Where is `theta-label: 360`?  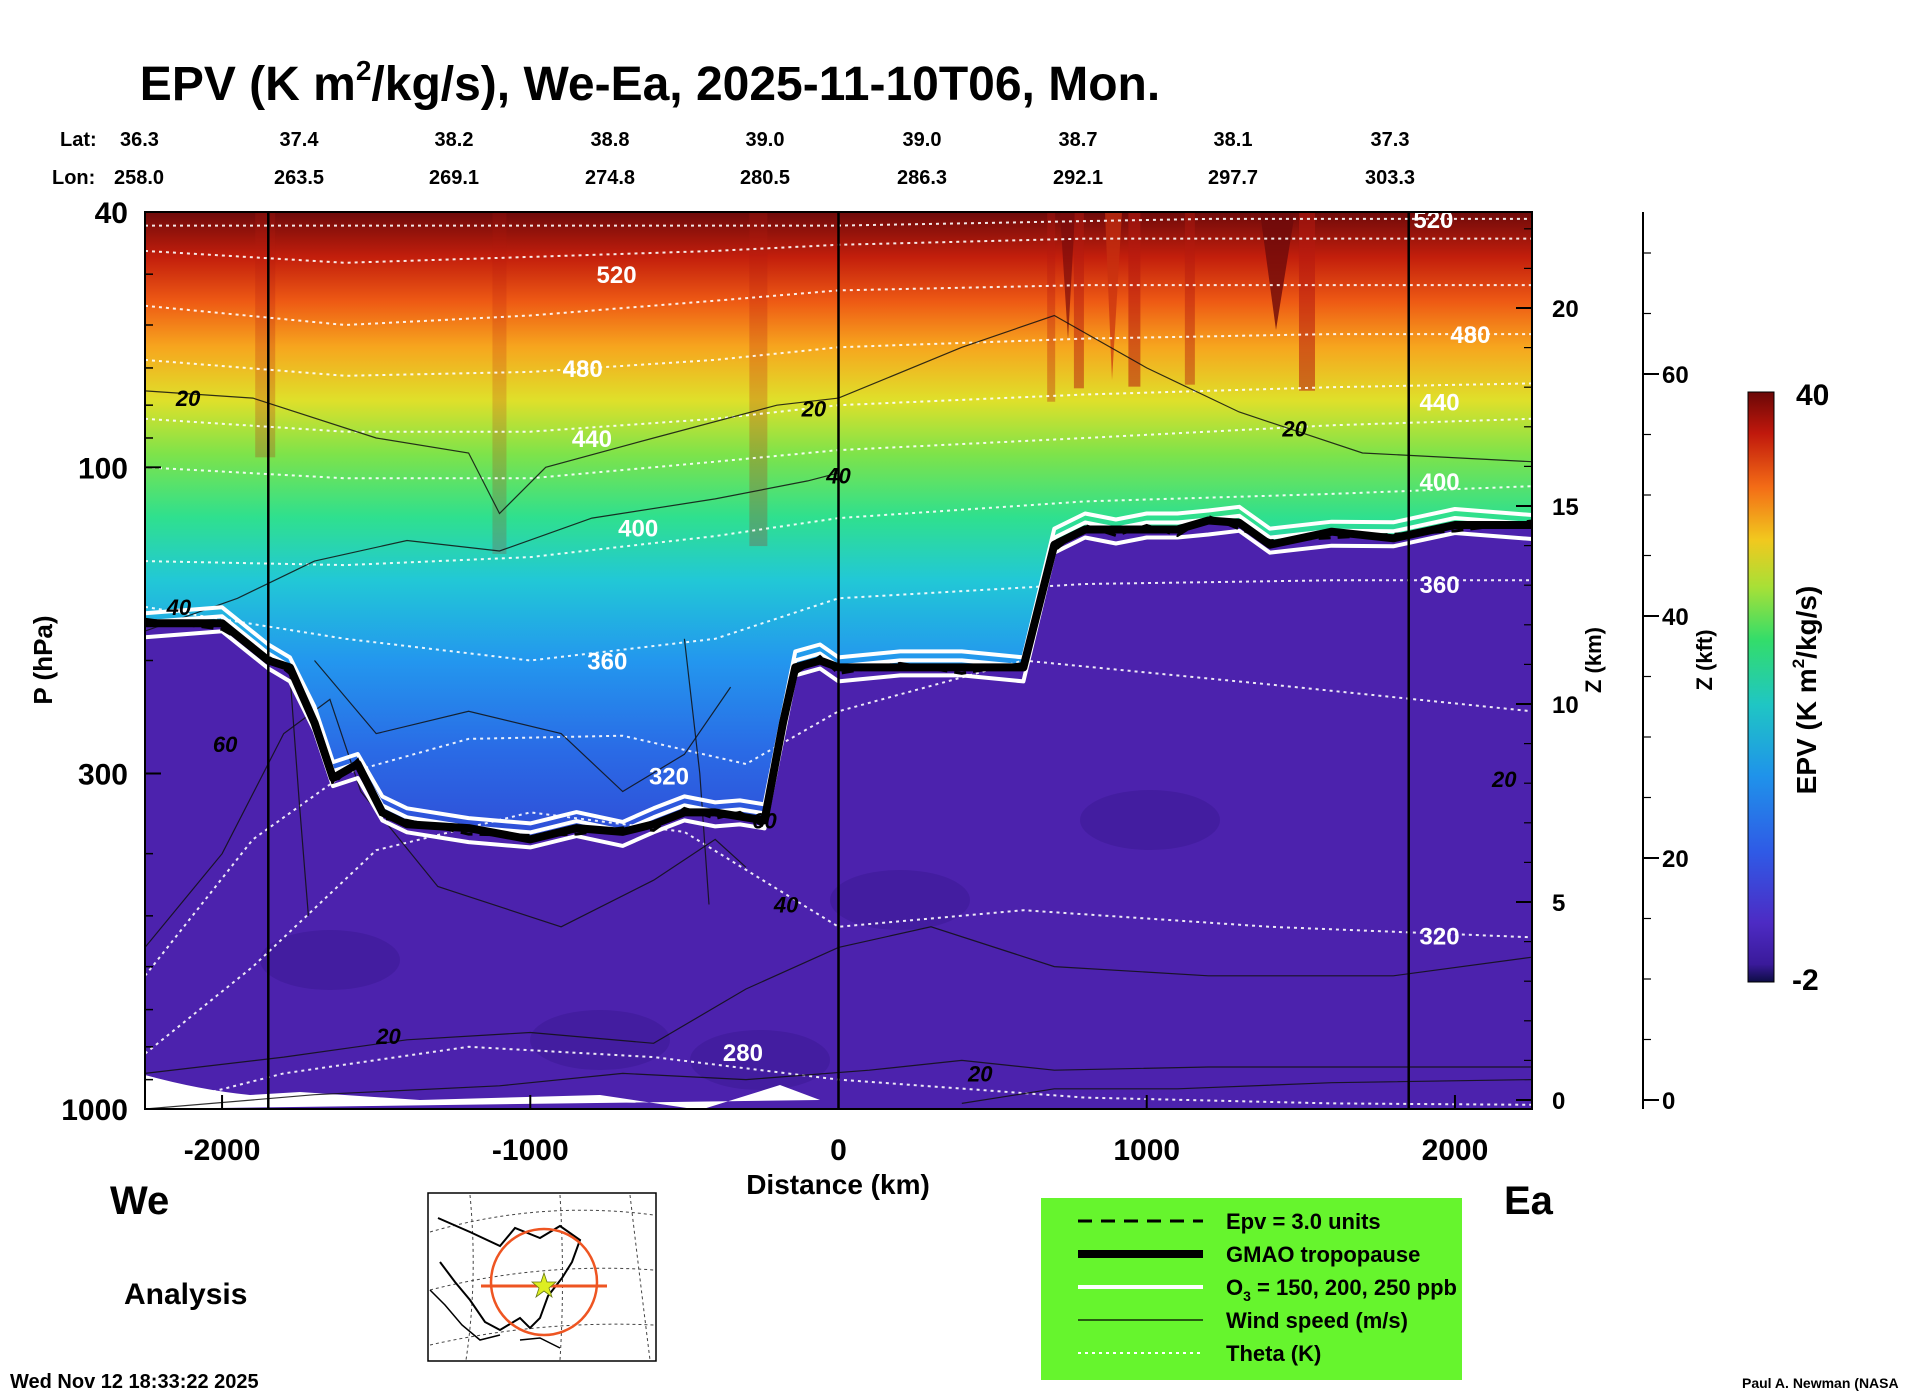 theta-label: 360 is located at coordinates (1440, 585).